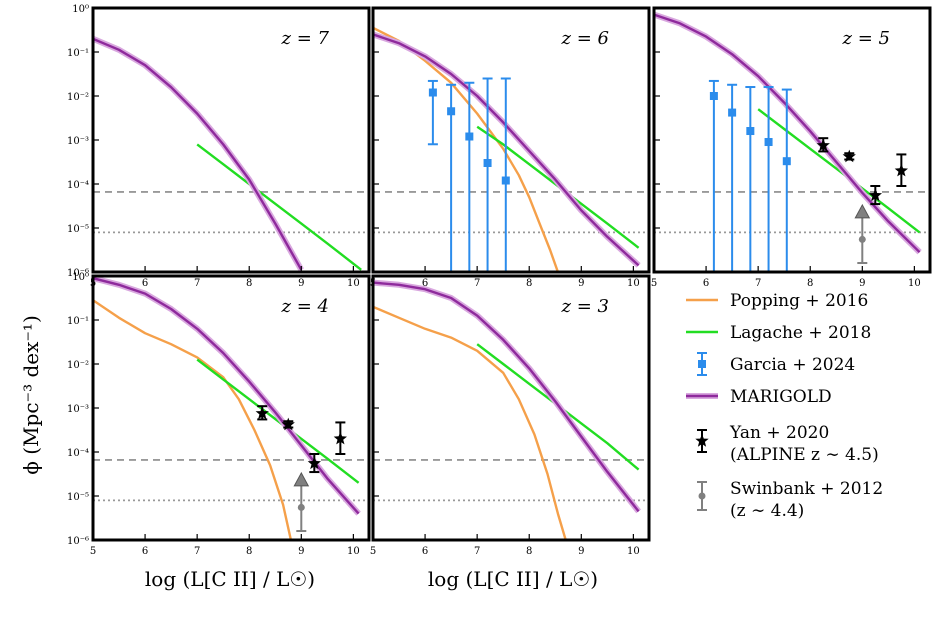  I want to click on legend-label: Lagache + 2018, so click(800, 333).